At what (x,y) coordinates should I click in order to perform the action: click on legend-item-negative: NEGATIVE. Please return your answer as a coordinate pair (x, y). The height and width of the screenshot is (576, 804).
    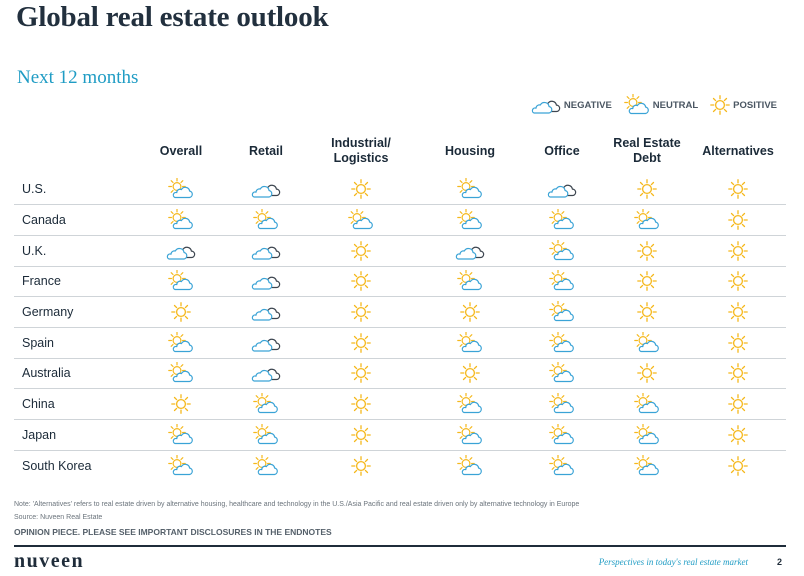
    Looking at the image, I should click on (571, 105).